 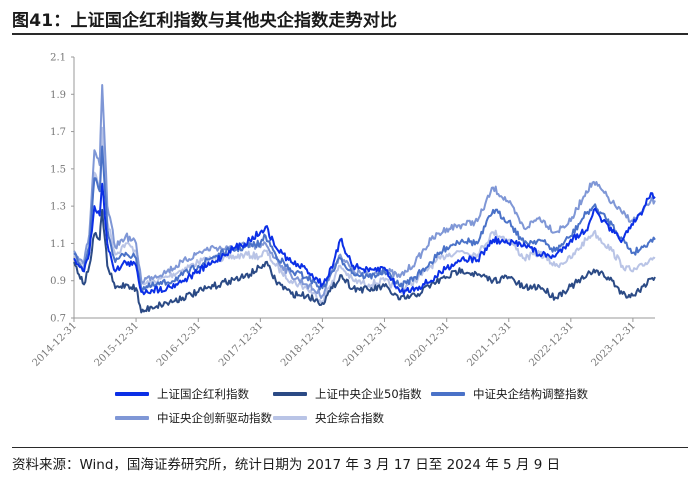 I want to click on legend-item: 中证央企结构调整指数, so click(x=531, y=394).